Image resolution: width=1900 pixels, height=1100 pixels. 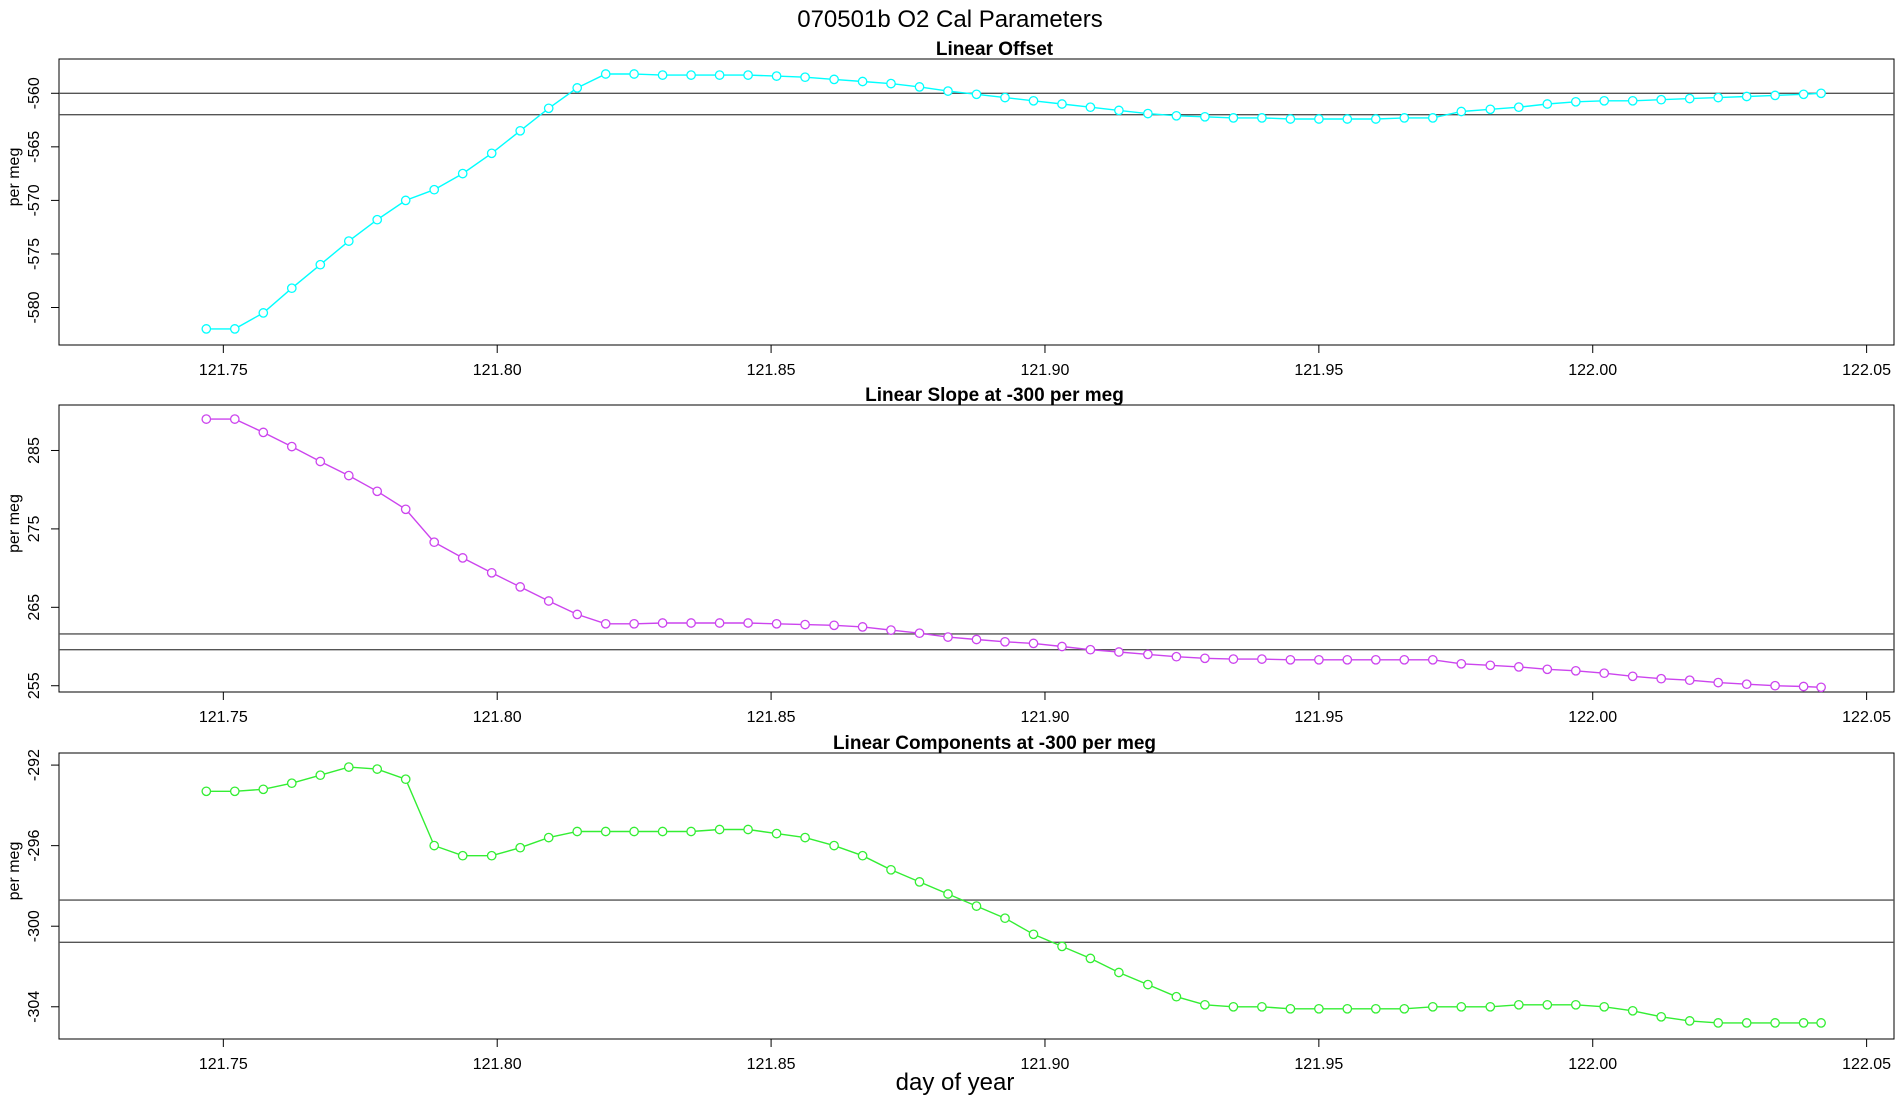 I want to click on y-tick-label: 265, so click(x=34, y=607).